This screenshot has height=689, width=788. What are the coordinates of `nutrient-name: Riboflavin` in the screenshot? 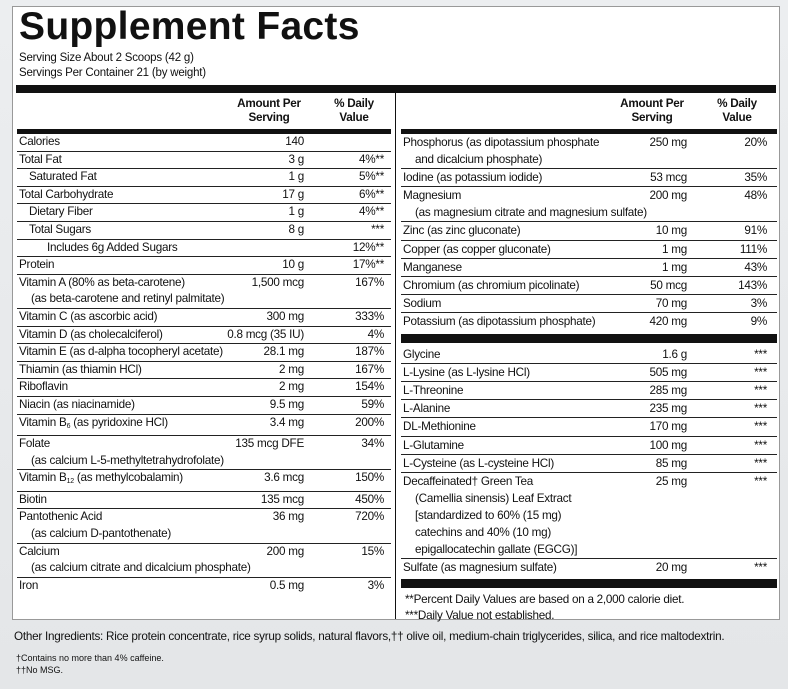 It's located at (120, 387).